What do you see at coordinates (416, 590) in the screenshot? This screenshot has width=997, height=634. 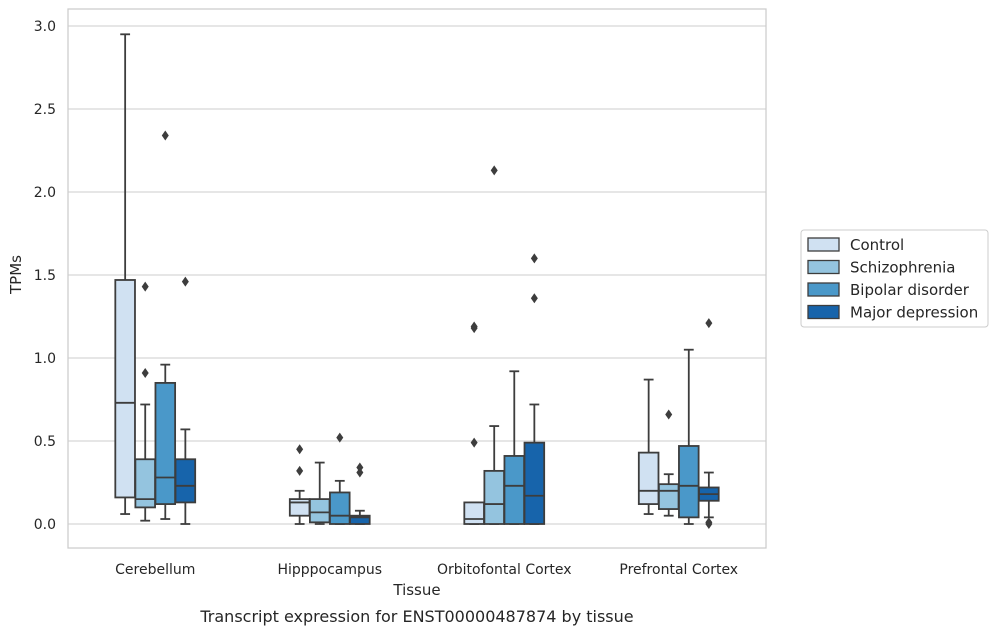 I see `x-axis-label: Tissue` at bounding box center [416, 590].